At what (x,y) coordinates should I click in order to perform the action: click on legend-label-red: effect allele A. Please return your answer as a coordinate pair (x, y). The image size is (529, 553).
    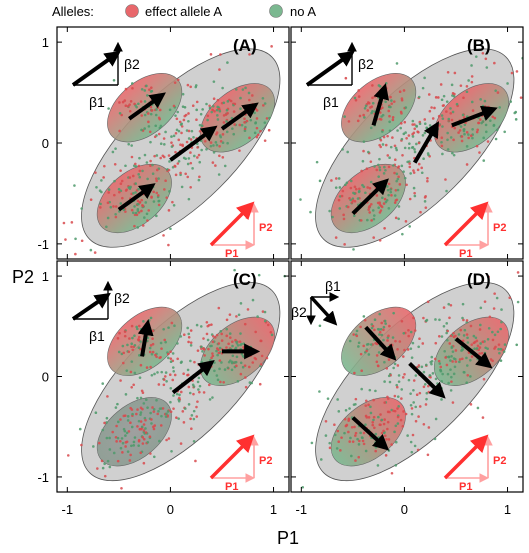
    Looking at the image, I should click on (183, 11).